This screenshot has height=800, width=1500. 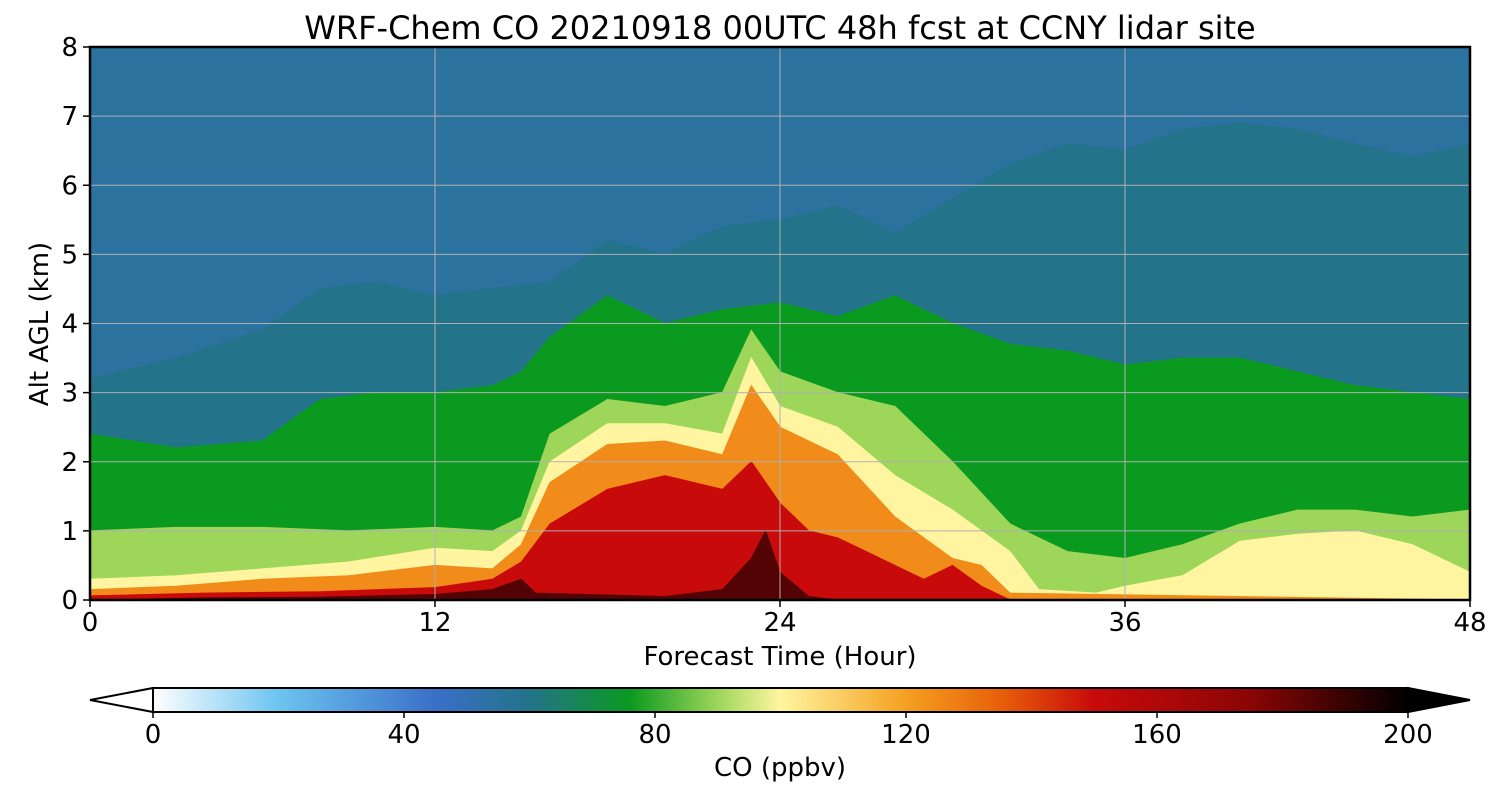 What do you see at coordinates (789, 731) in the screenshot?
I see `colorbar-ticks: 0 40 80 120 160 200` at bounding box center [789, 731].